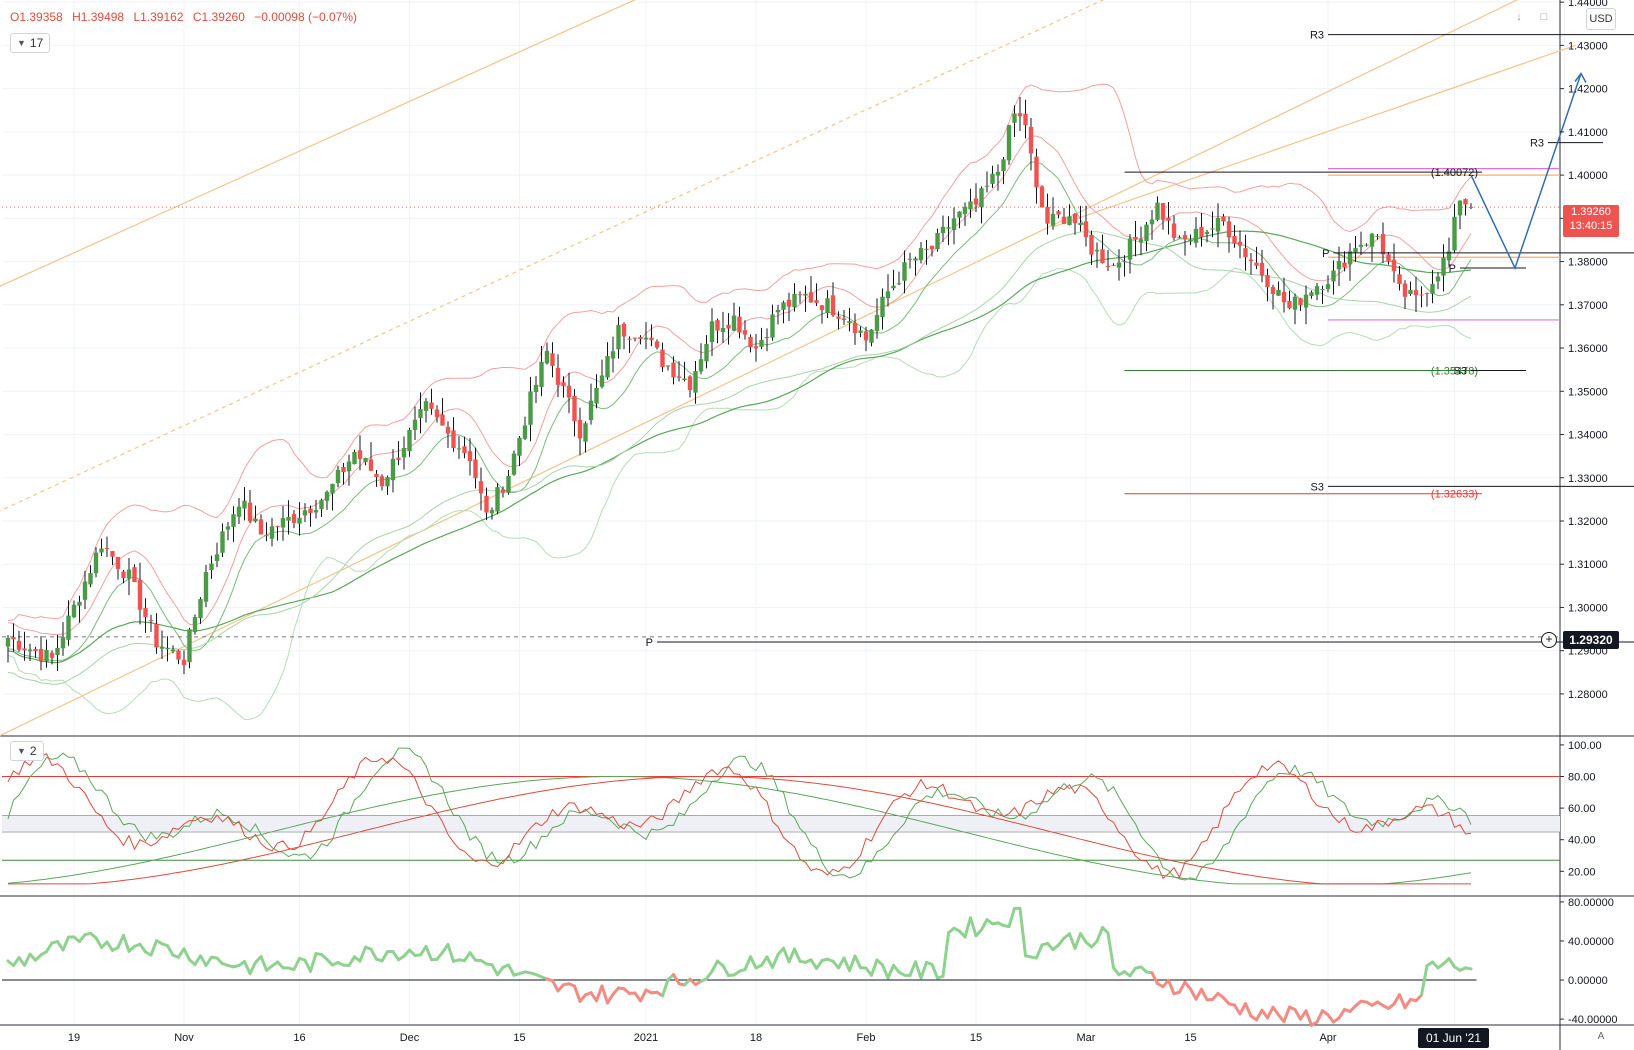  Describe the element at coordinates (1601, 19) in the screenshot. I see `currency-button: USD` at that location.